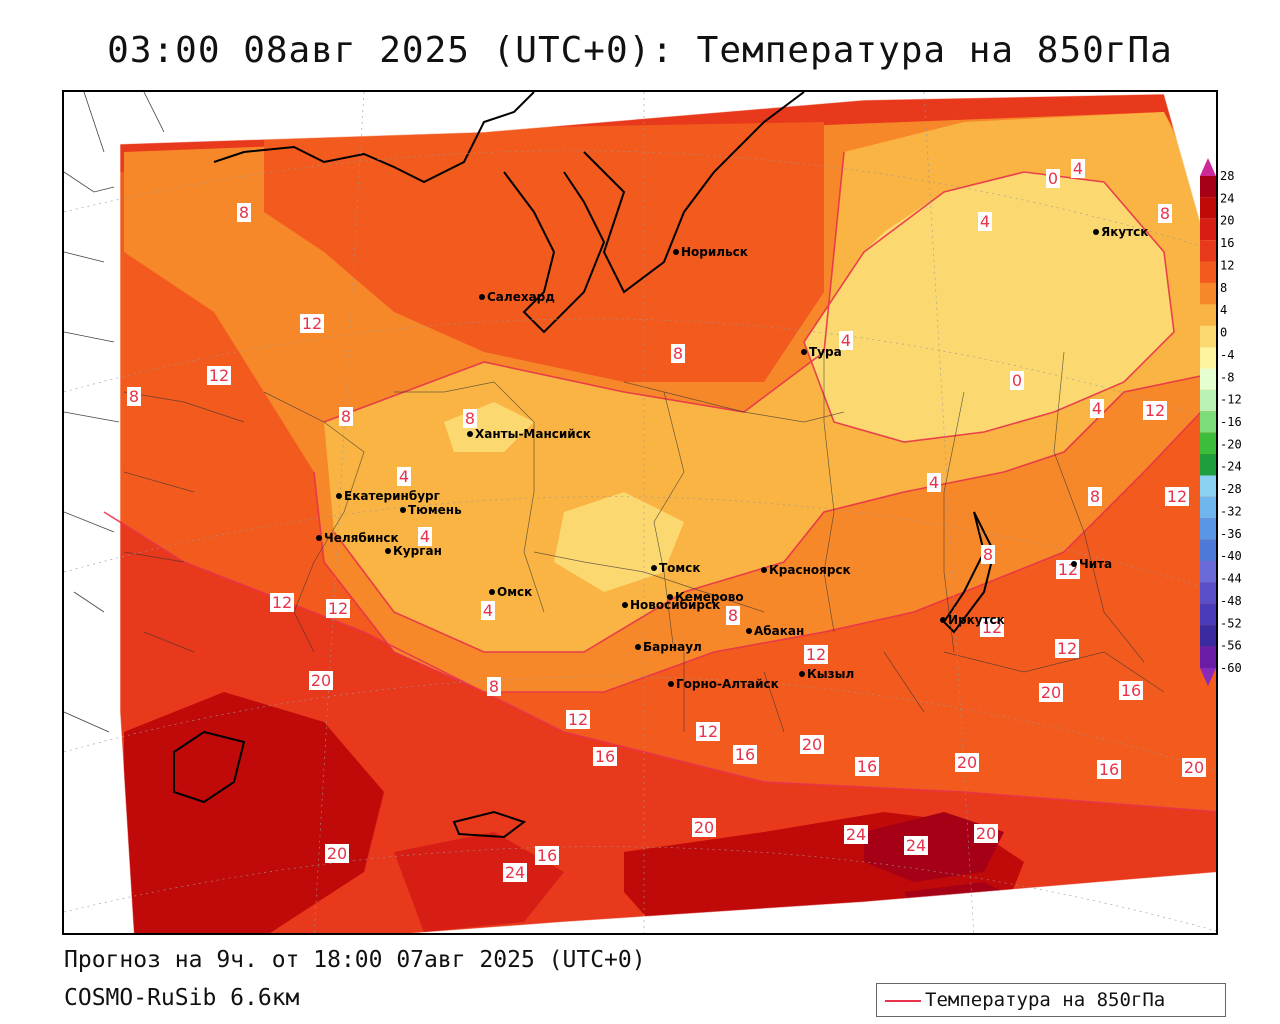 Image resolution: width=1280 pixels, height=1024 pixels. I want to click on city-marker: Новосибирск, so click(671, 605).